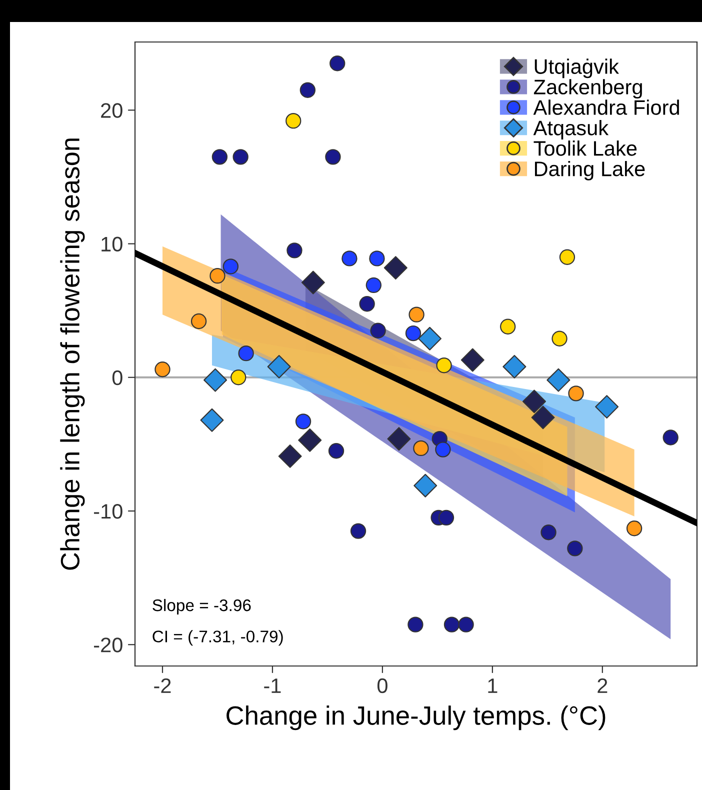 This screenshot has height=790, width=702. I want to click on y-tick-label: -20, so click(108, 645).